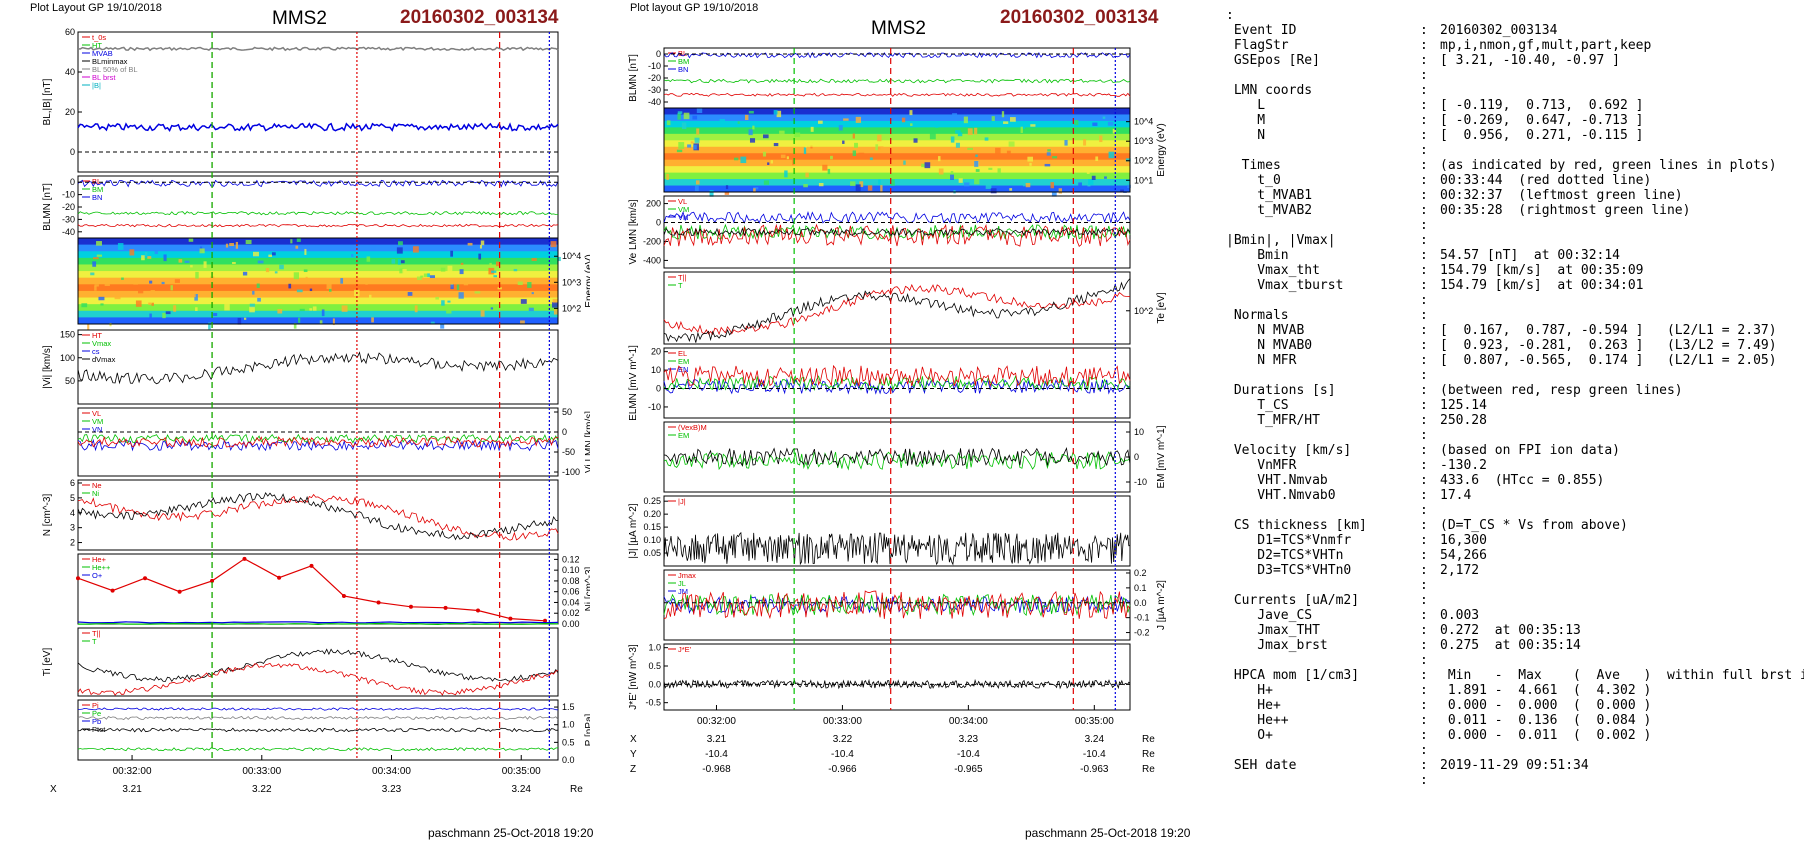 This screenshot has width=1804, height=841. What do you see at coordinates (1522, 480) in the screenshot?
I see `info-value: 433.6 (HTcc = 0.855)` at bounding box center [1522, 480].